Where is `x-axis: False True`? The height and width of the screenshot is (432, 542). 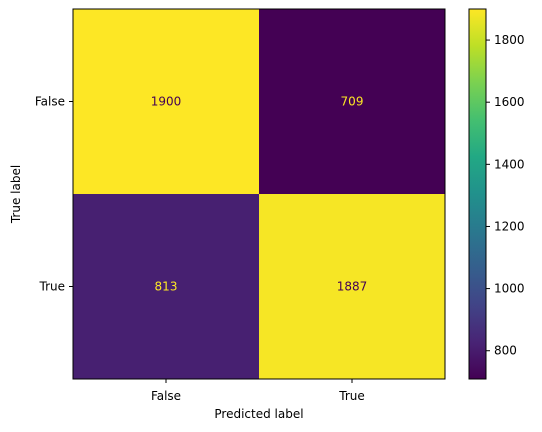
x-axis: False True is located at coordinates (258, 391).